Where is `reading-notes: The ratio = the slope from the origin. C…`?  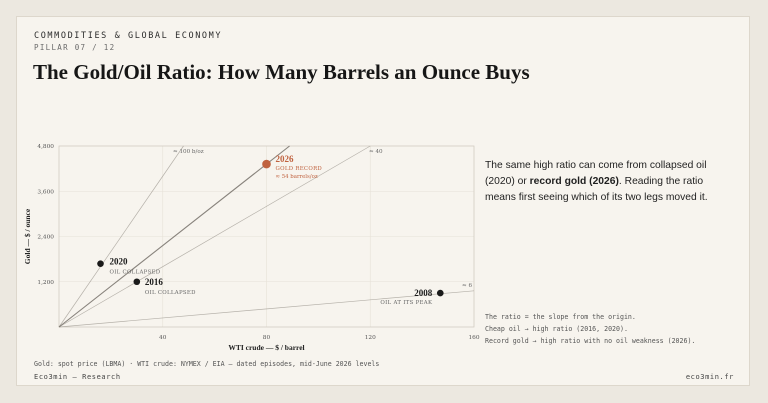
reading-notes: The ratio = the slope from the origin. C… is located at coordinates (590, 329).